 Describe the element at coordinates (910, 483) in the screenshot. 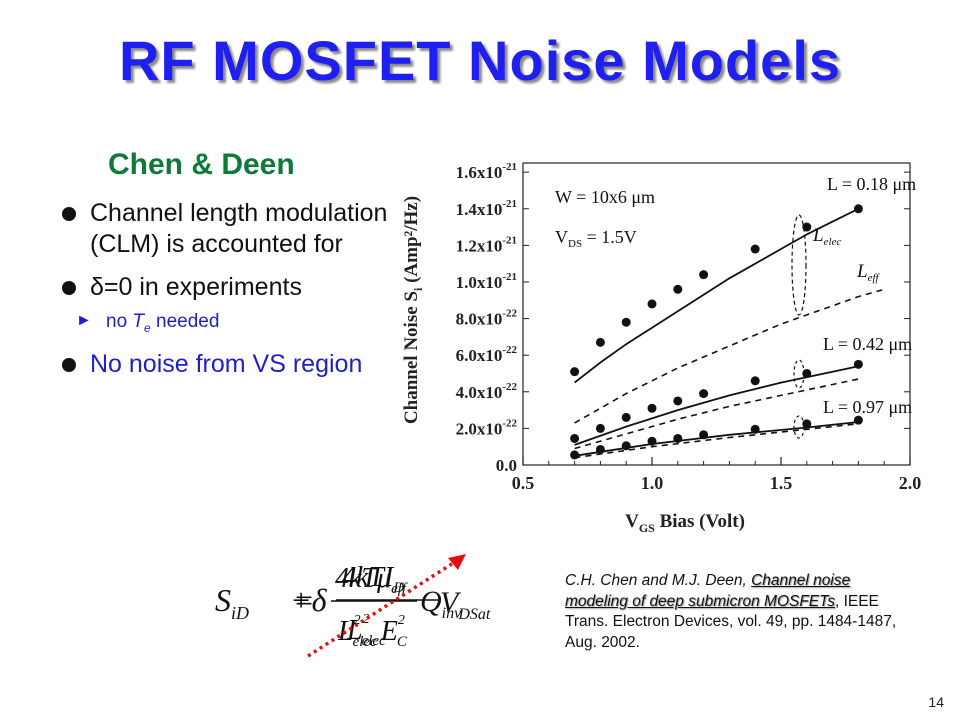

I see `x-tick-label: 2.0` at that location.